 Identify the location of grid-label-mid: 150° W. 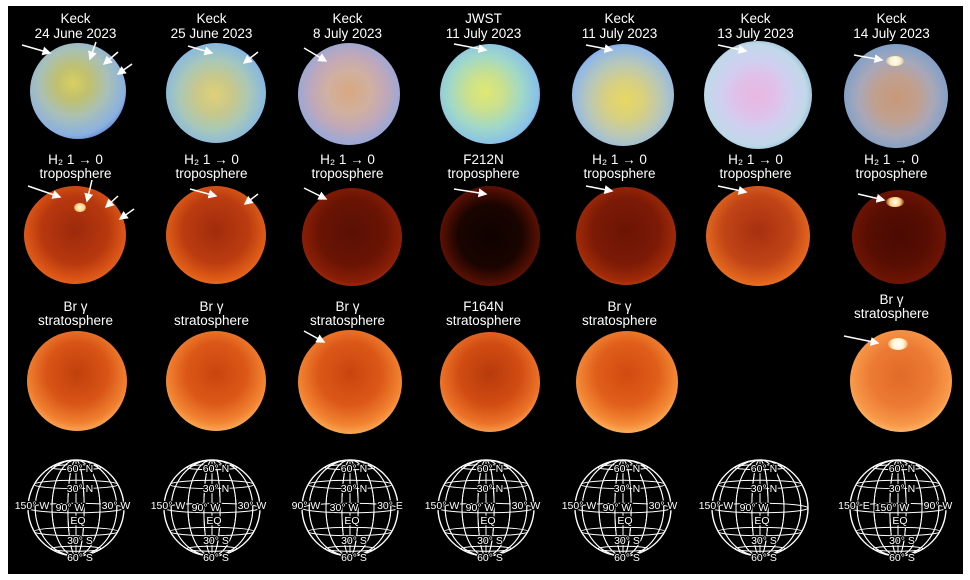
(892, 508).